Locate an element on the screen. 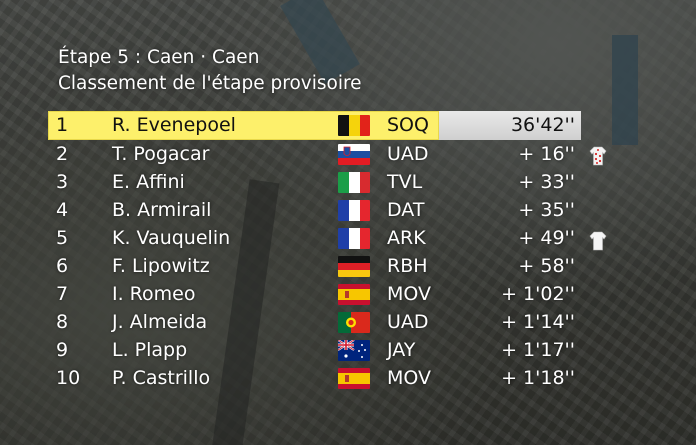  table-row: 10 P. Castrillo MOV + 1'18'' is located at coordinates (314, 378).